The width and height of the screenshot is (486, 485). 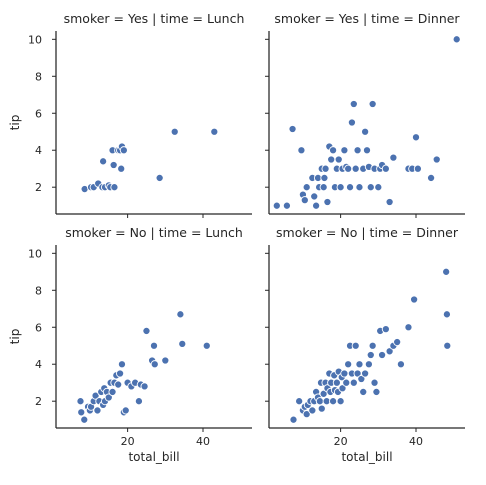 What do you see at coordinates (154, 18) in the screenshot?
I see `facet-title: smoker = Yes | time = Lunch` at bounding box center [154, 18].